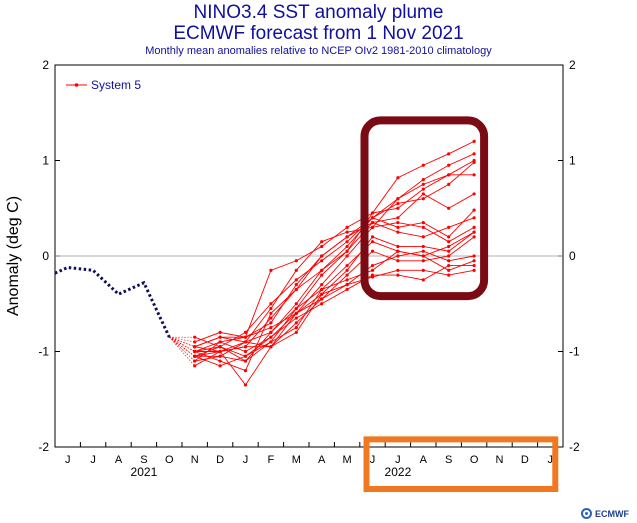 The height and width of the screenshot is (523, 637). I want to click on y-tick-label-right: -1, so click(574, 352).